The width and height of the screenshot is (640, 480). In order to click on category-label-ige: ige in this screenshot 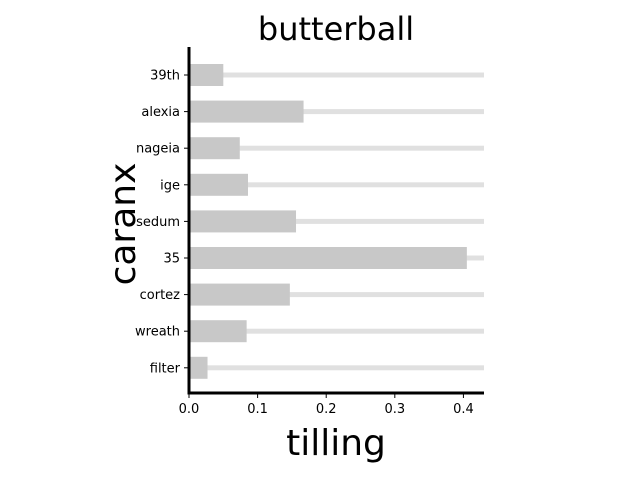, I will do `click(170, 185)`.